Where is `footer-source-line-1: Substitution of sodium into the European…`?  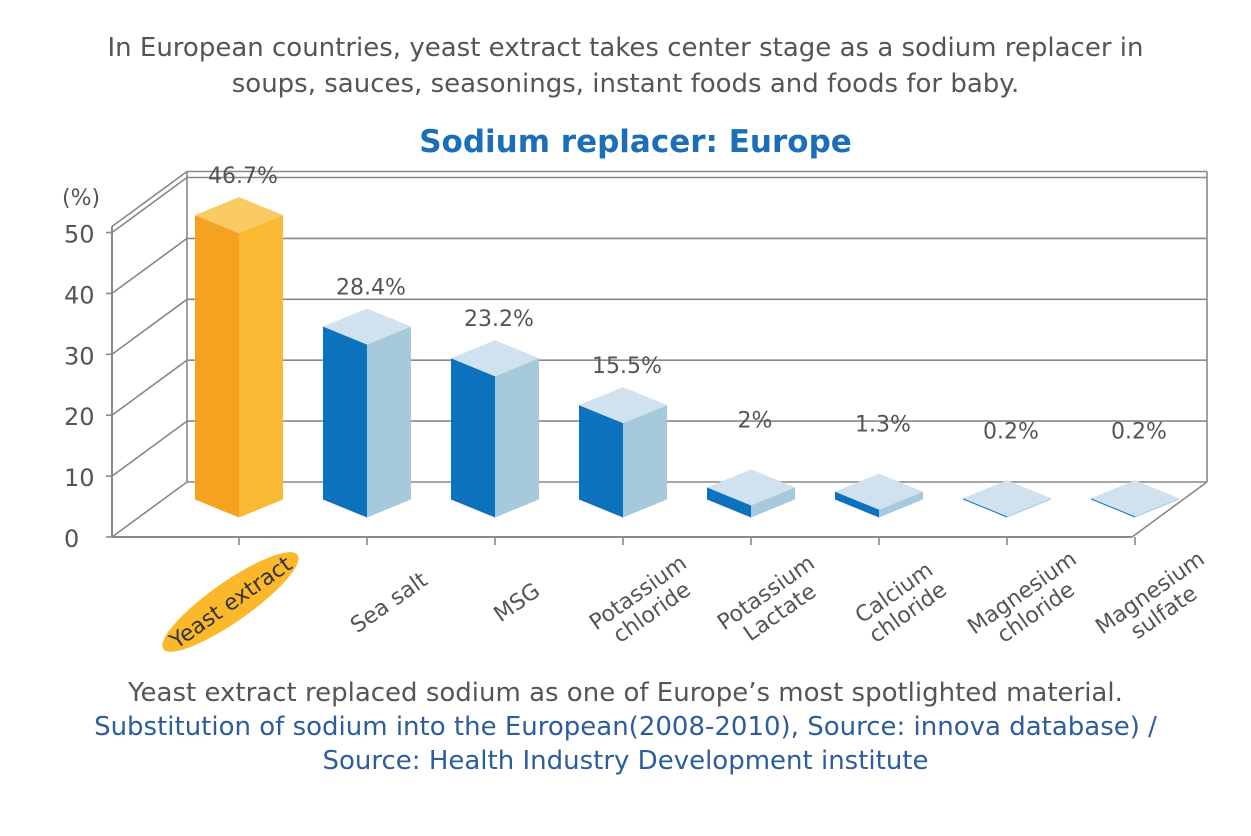
footer-source-line-1: Substitution of sodium into the European… is located at coordinates (625, 727).